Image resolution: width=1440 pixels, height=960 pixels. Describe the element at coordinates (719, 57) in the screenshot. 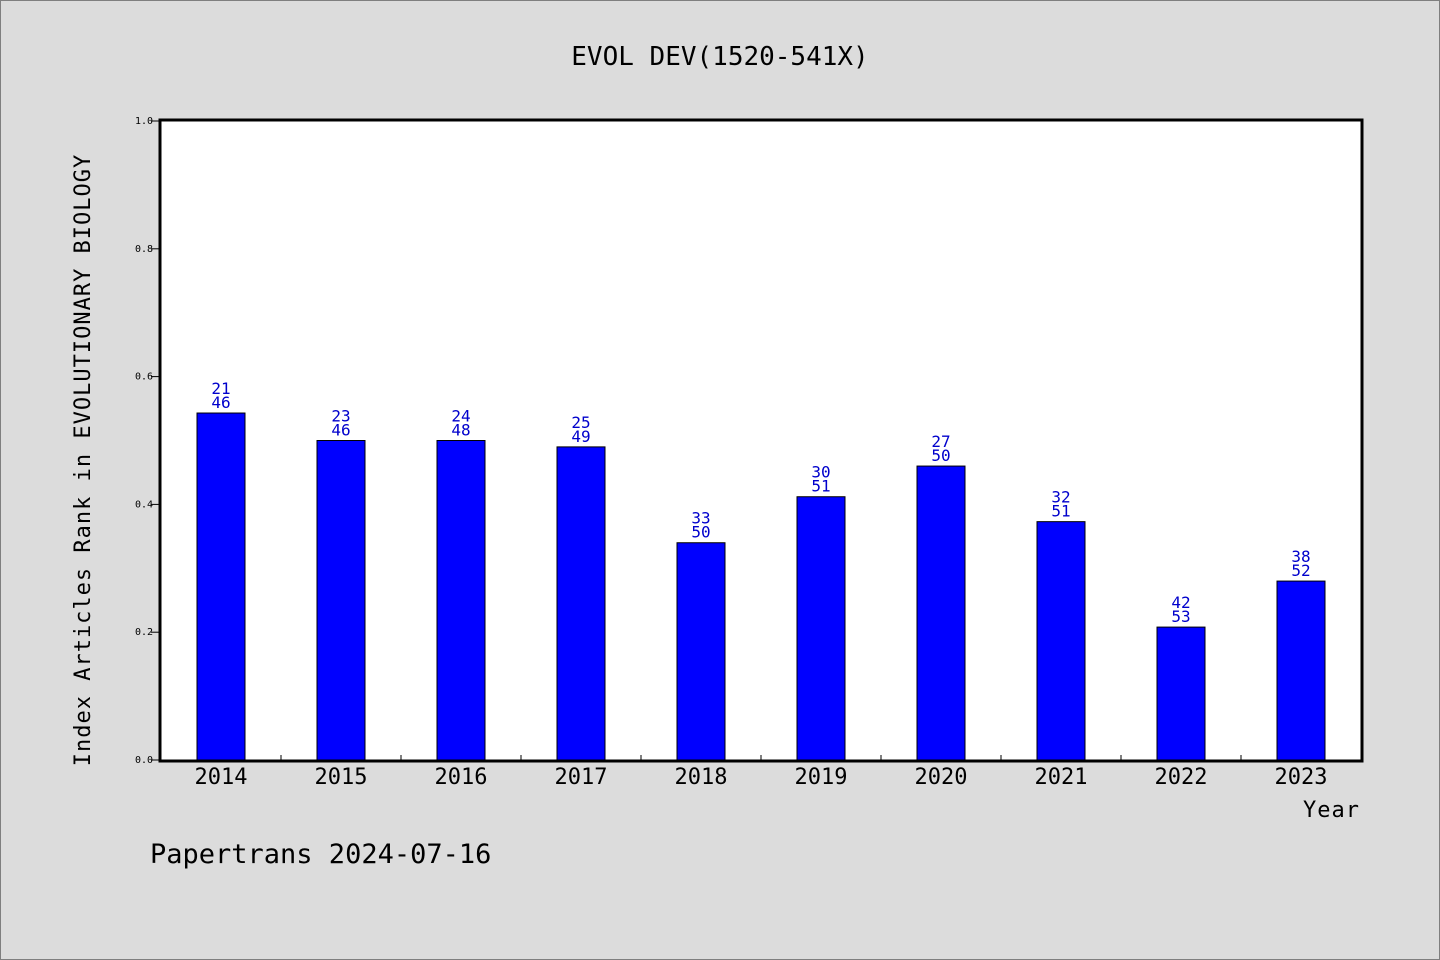

I see `chart-title: EVOL DEV(1520-541X)` at that location.